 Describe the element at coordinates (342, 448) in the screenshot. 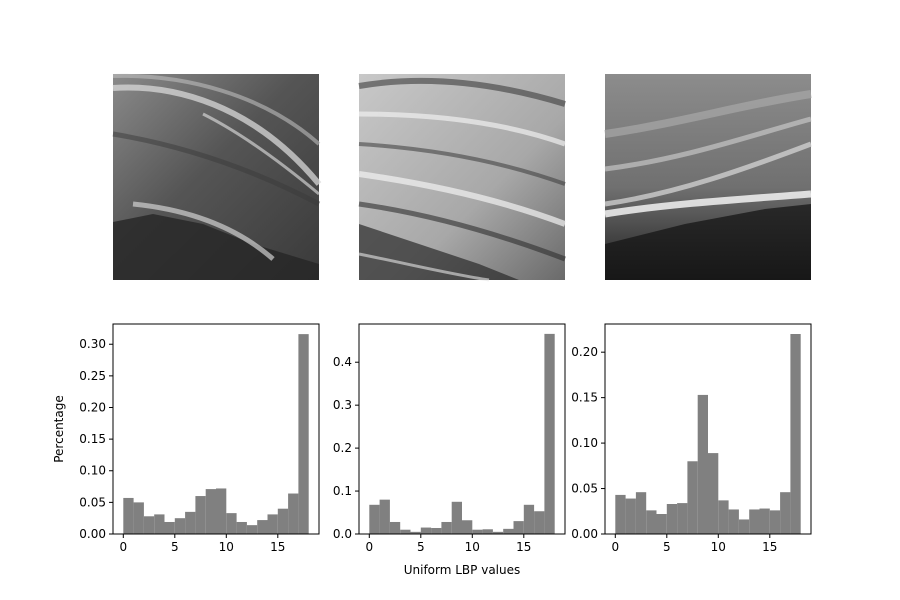

I see `y-tick-label: 0.2` at that location.